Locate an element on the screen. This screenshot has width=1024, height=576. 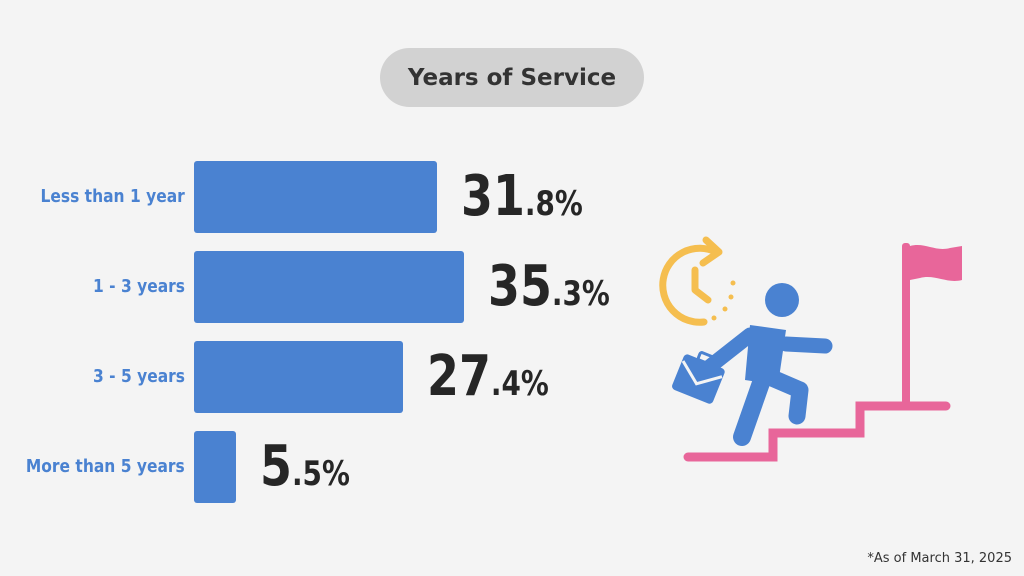
value-label: 5.5% is located at coordinates (305, 466).